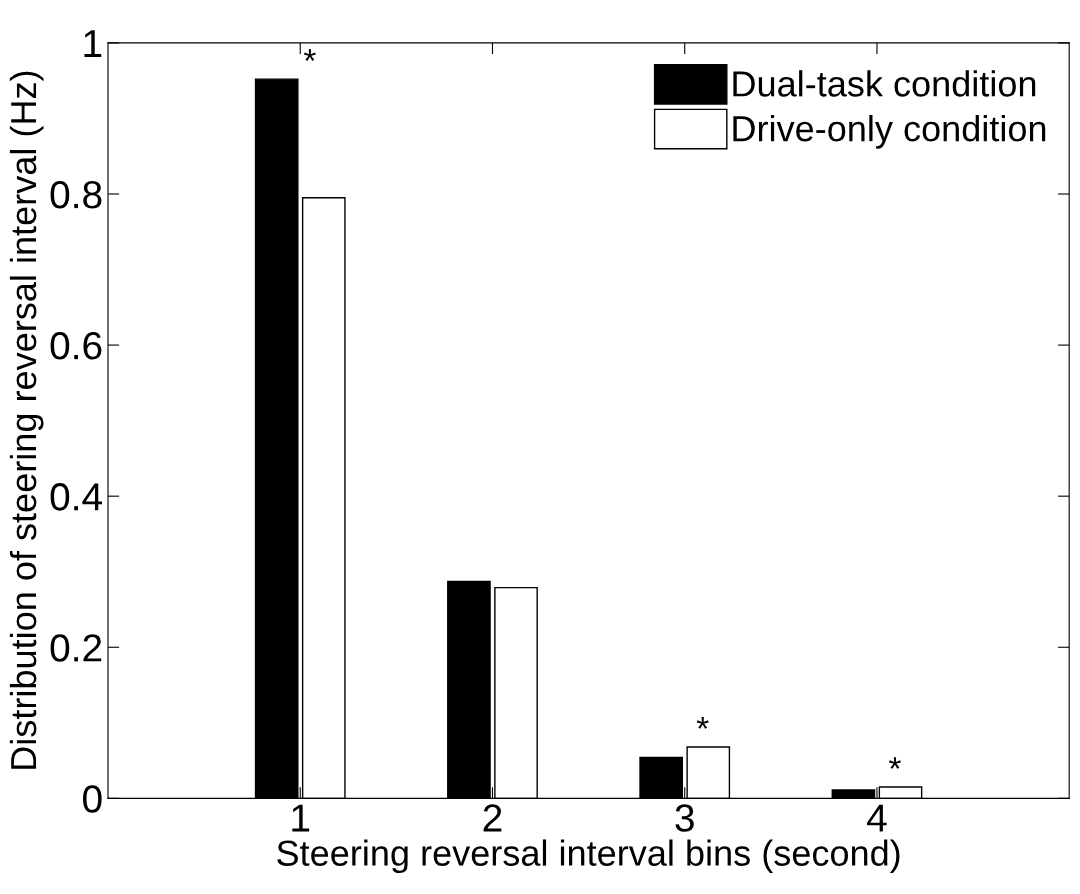 This screenshot has width=1080, height=894. What do you see at coordinates (76, 648) in the screenshot?
I see `y-tick-label: 0.2` at bounding box center [76, 648].